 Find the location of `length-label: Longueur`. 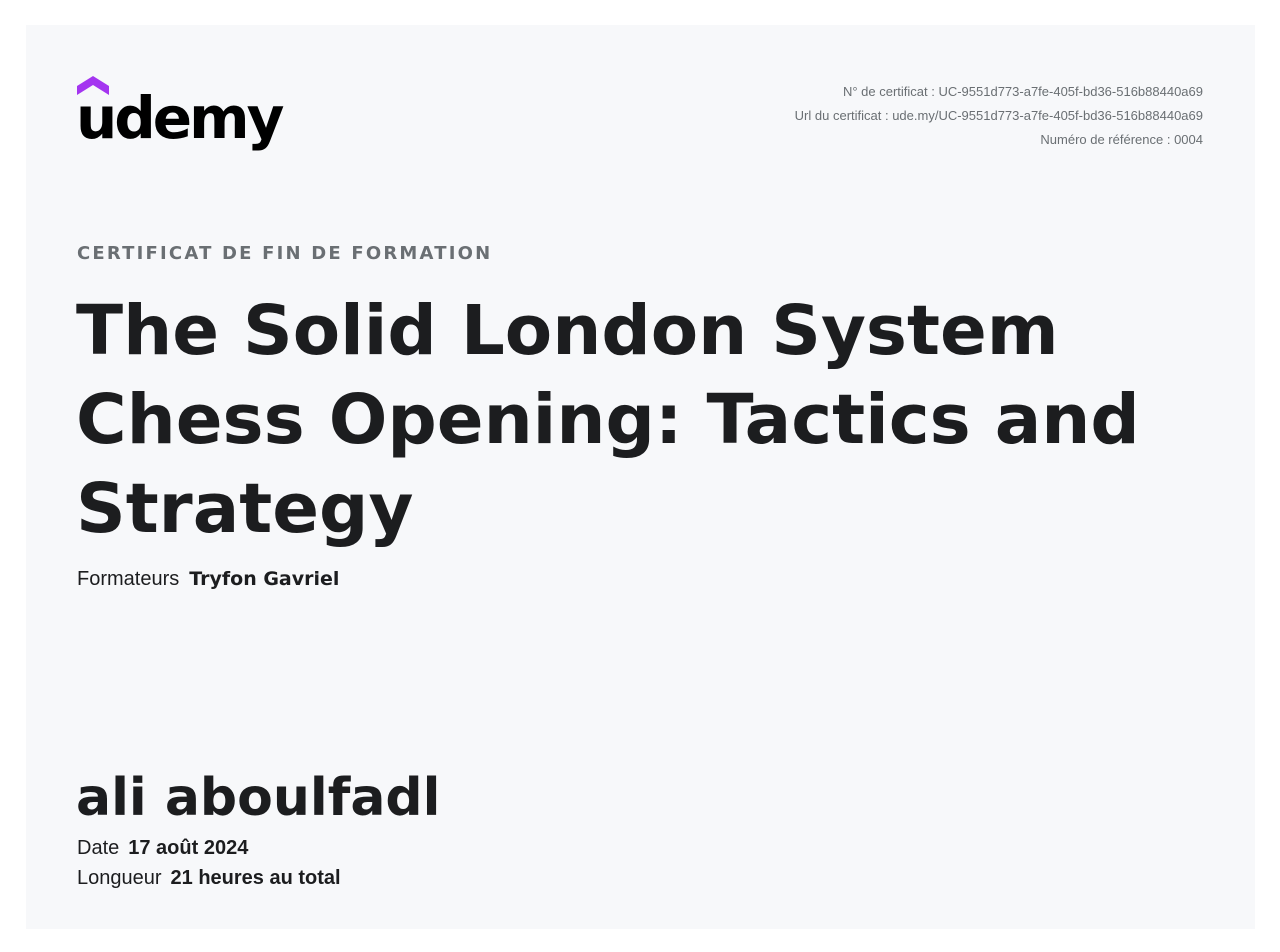

length-label: Longueur is located at coordinates (119, 878).